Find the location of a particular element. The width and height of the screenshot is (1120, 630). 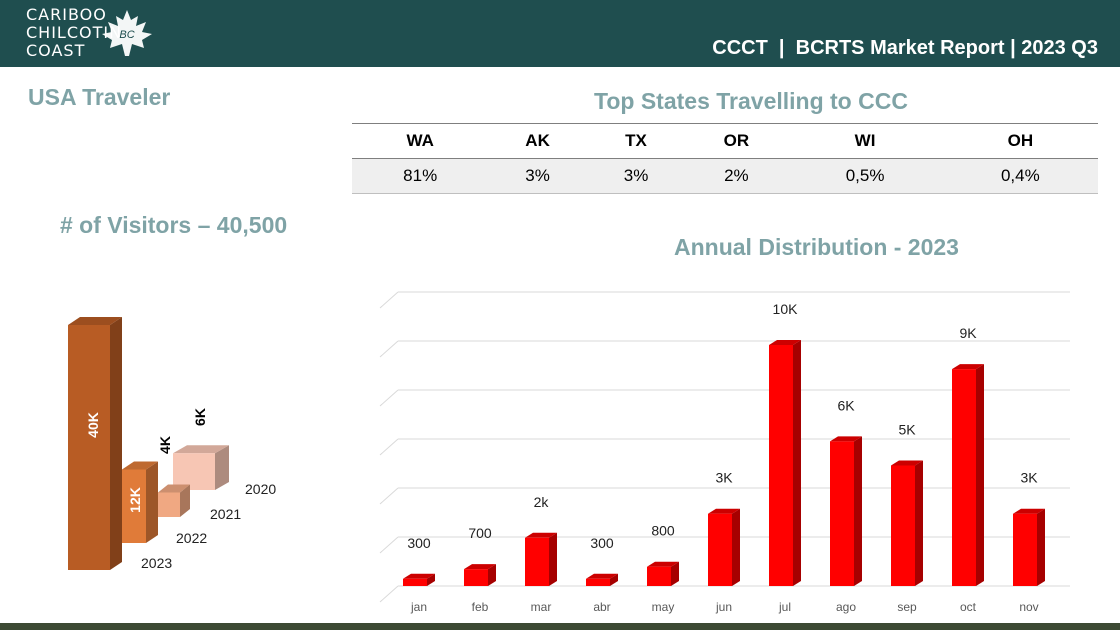

states-header-row: WA AK TX OR WI OH is located at coordinates (725, 141).